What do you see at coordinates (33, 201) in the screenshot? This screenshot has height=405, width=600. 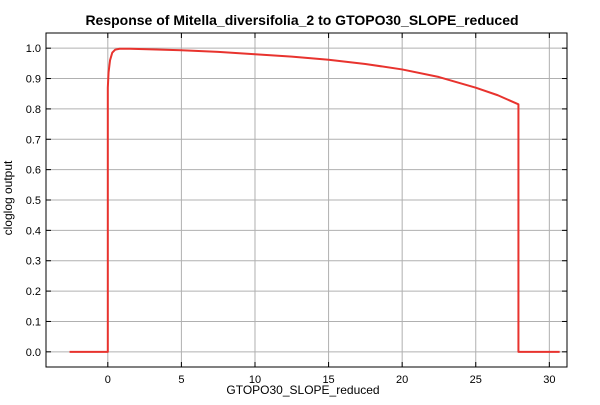 I see `y-tick-label: 0.5` at bounding box center [33, 201].